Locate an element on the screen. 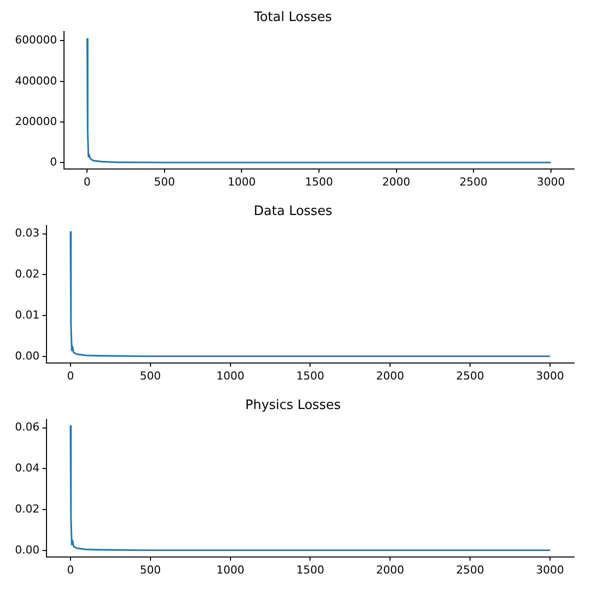 The height and width of the screenshot is (590, 590). chart-title: Data Losses is located at coordinates (293, 212).